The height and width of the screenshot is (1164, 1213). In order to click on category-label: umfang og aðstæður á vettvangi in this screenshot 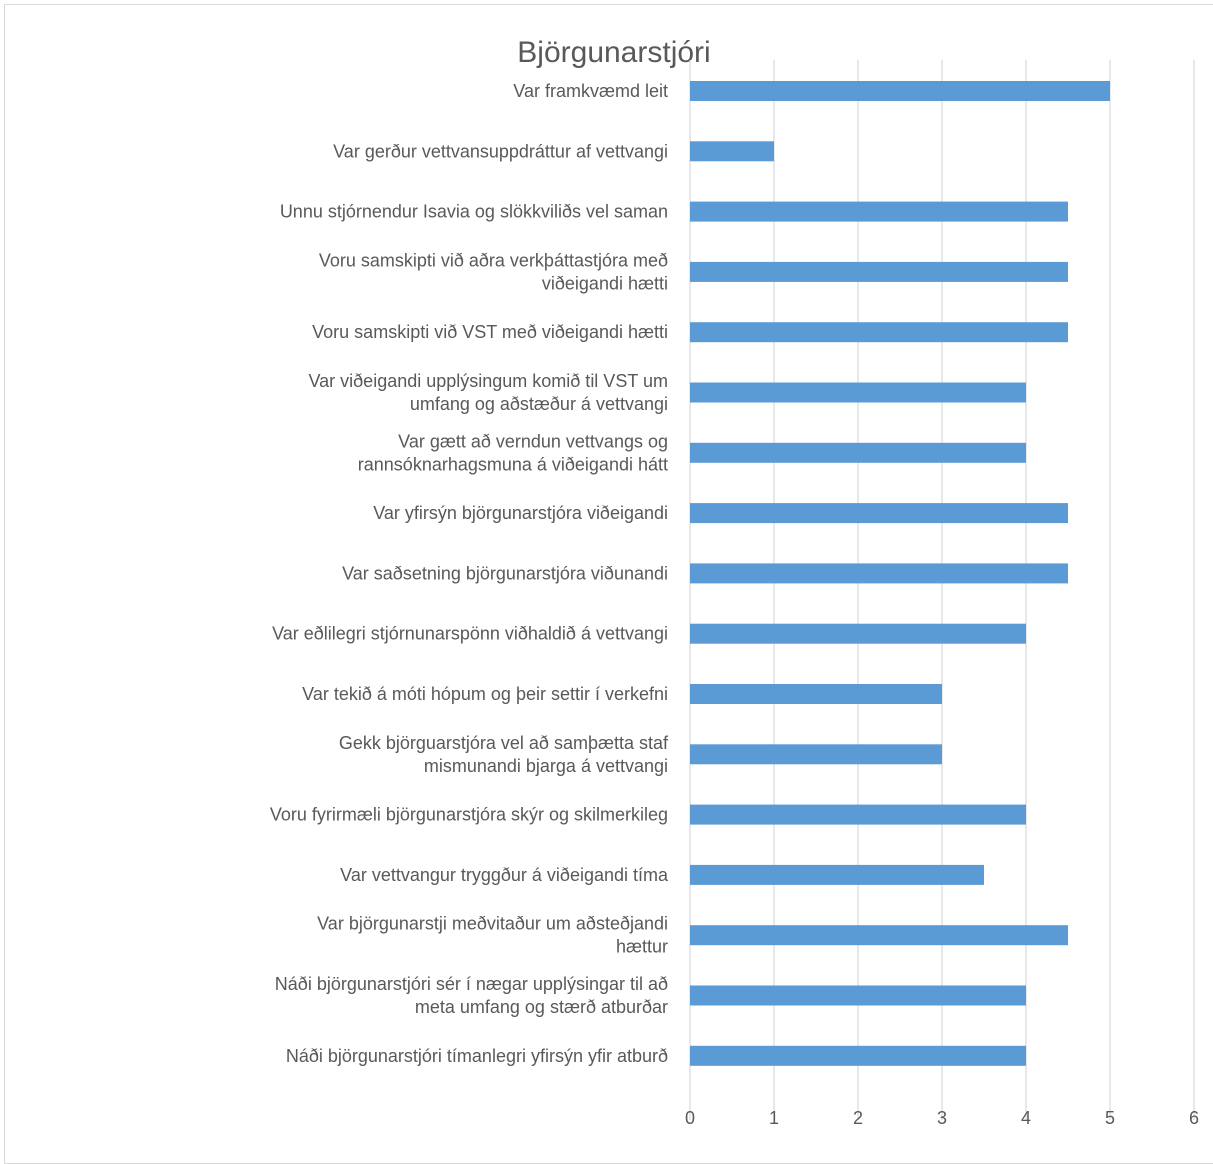, I will do `click(539, 404)`.